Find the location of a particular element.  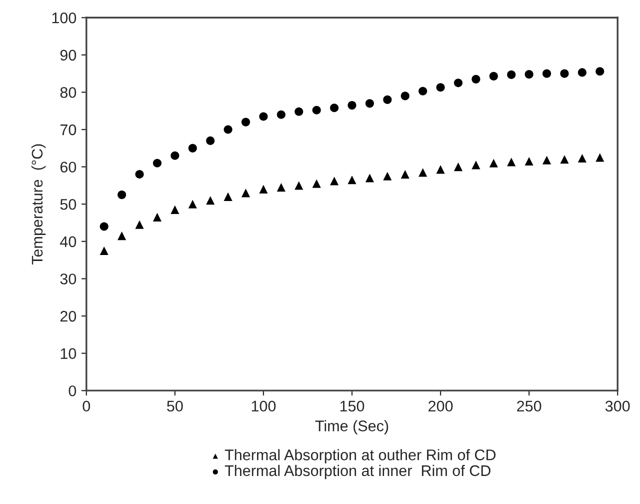

legend-label: Thermal Absorption at outher Rim of CD is located at coordinates (360, 456).